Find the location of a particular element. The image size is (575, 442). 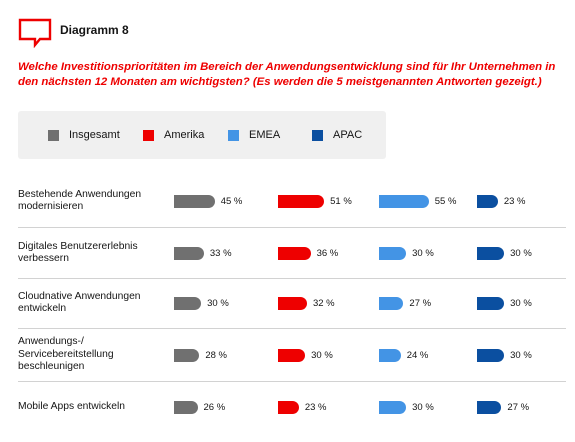

data-label: 32 % is located at coordinates (323, 303).